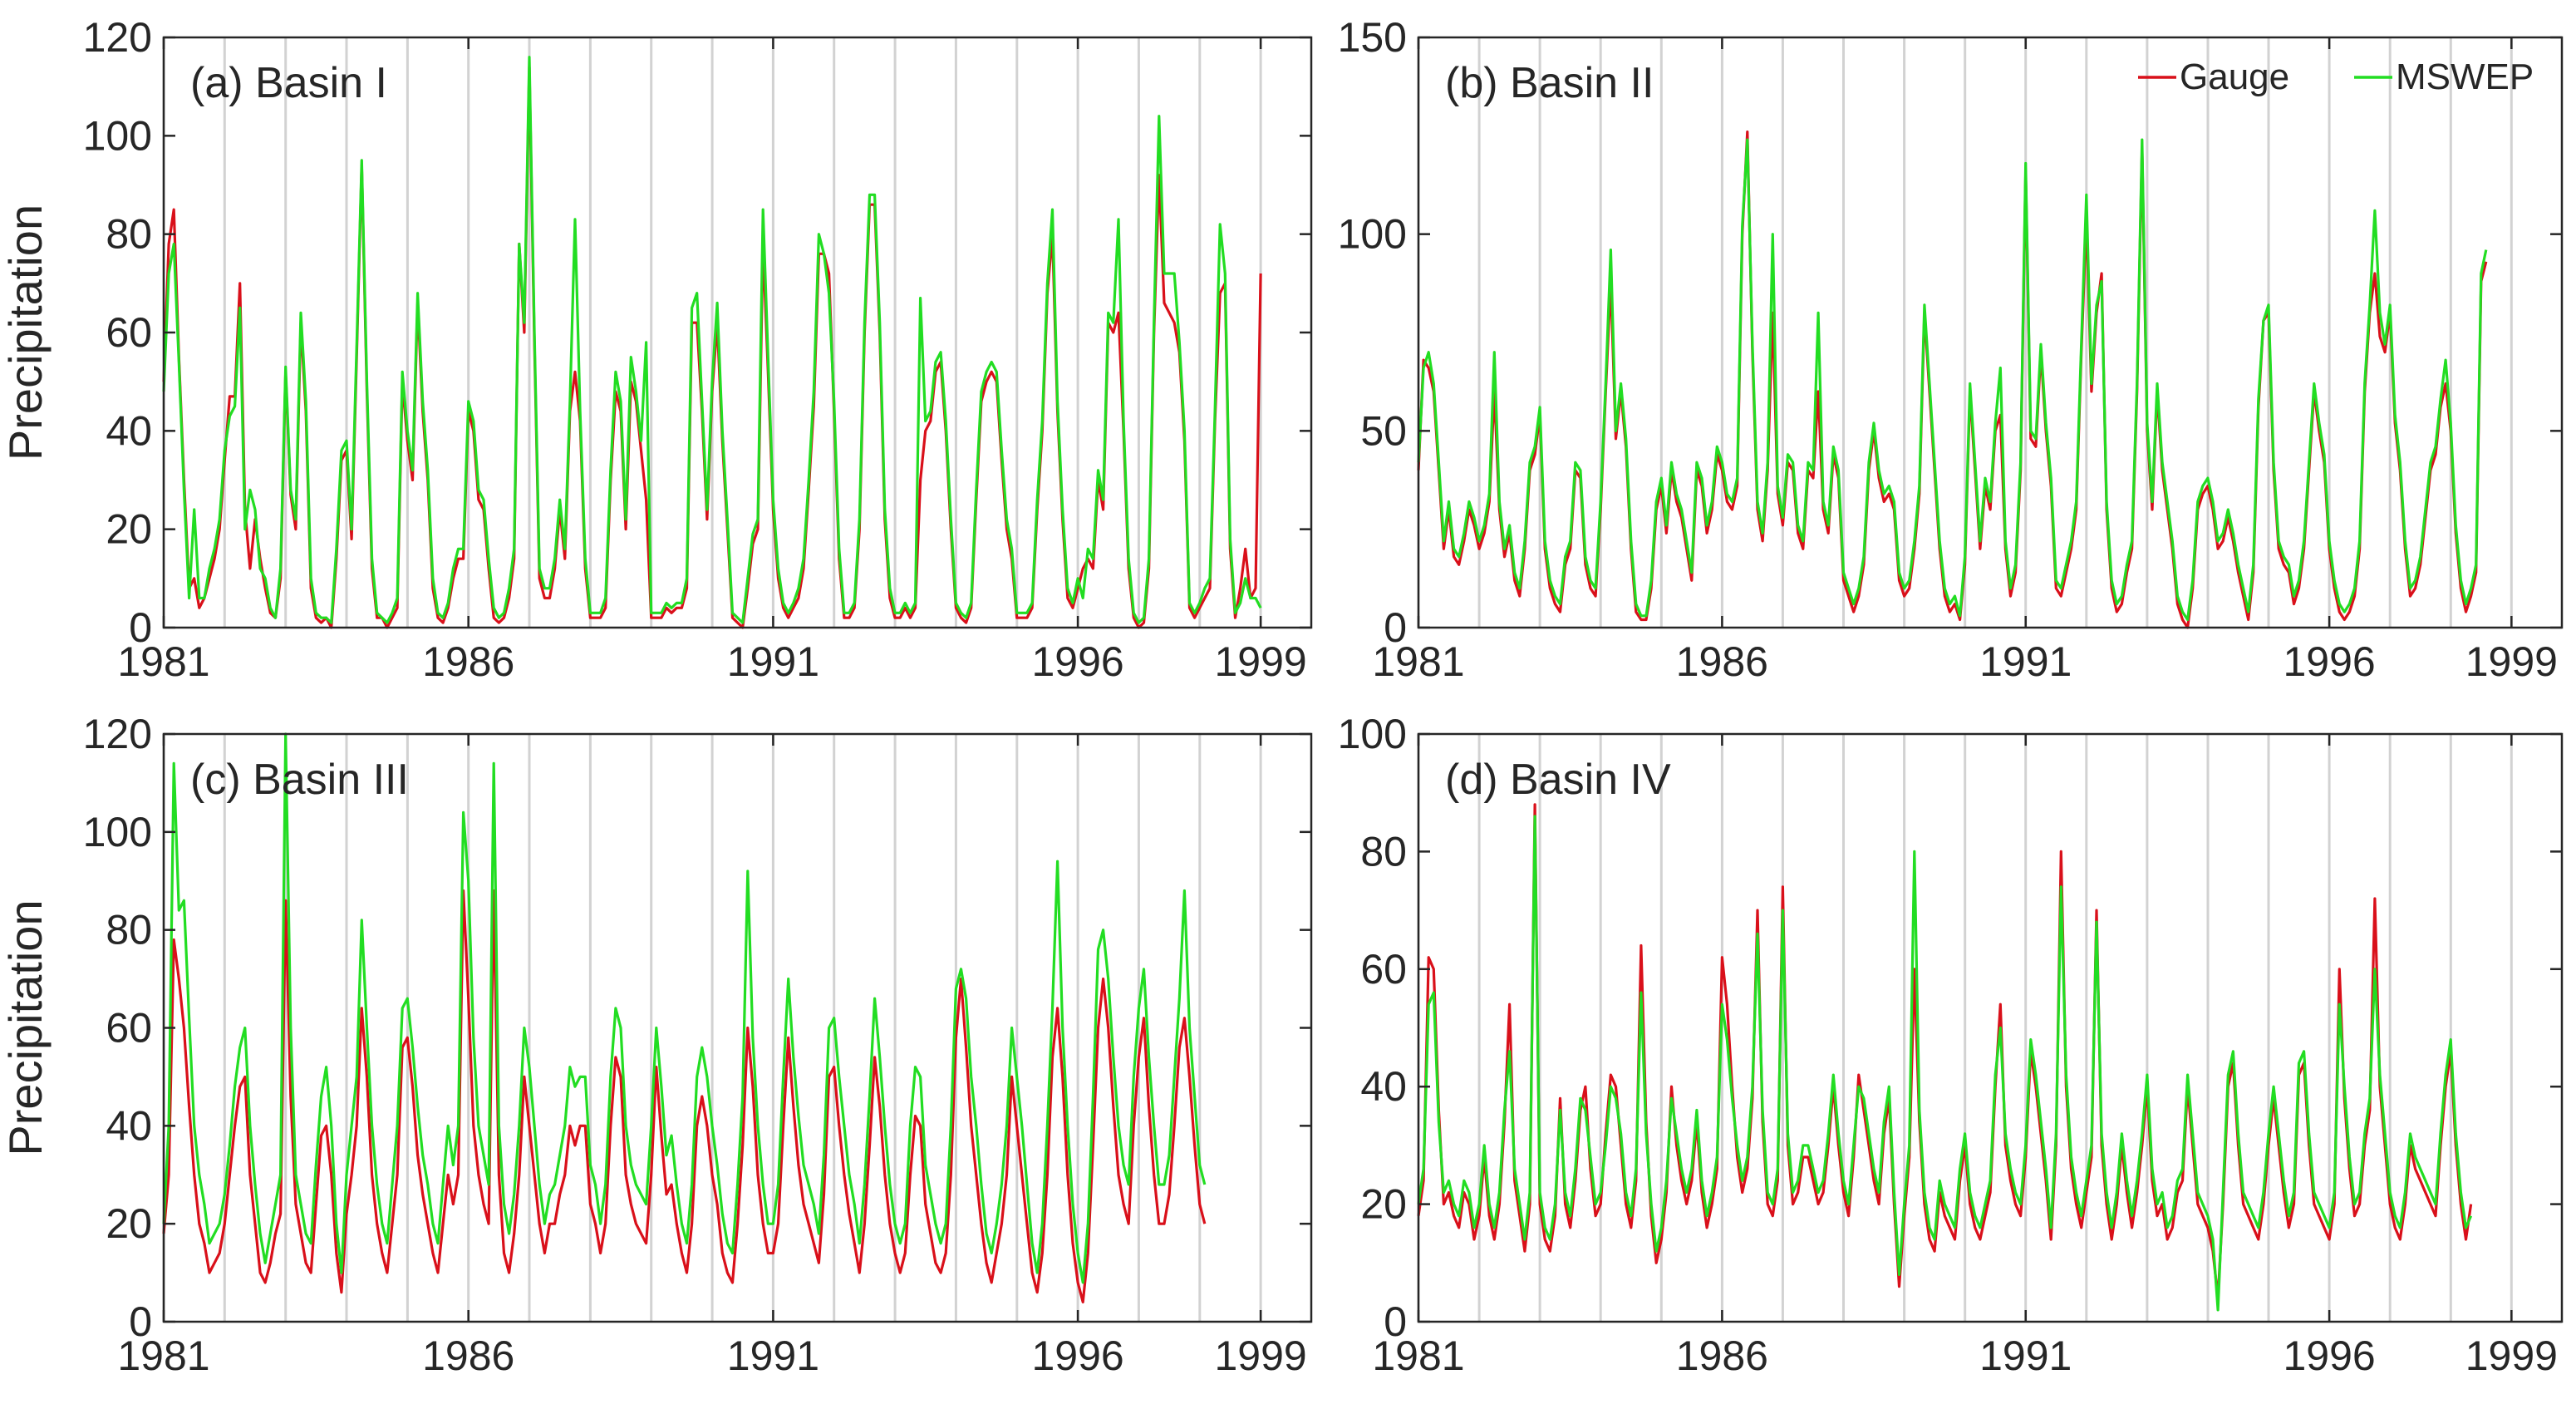 Image resolution: width=2576 pixels, height=1404 pixels. I want to click on y-axis-label-basin-3: Precipitation, so click(26, 1027).